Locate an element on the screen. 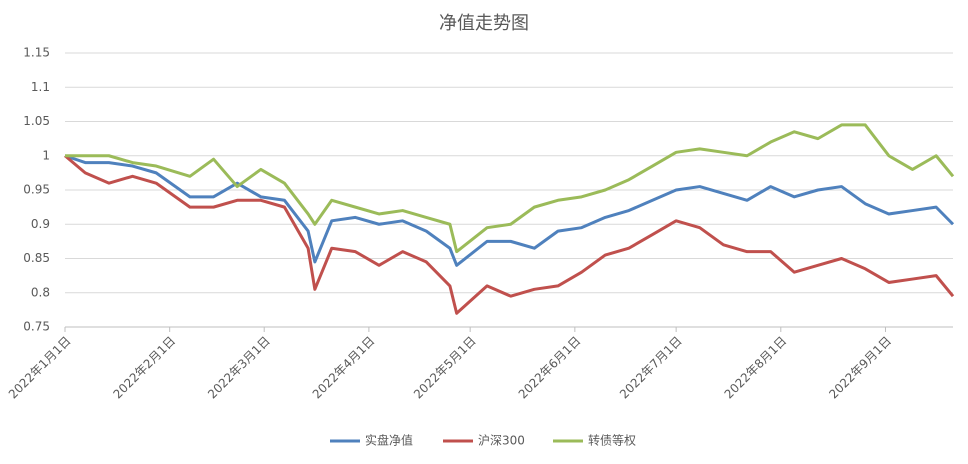 The height and width of the screenshot is (464, 968). x-tick-label: 2022年9月1日 is located at coordinates (860, 368).